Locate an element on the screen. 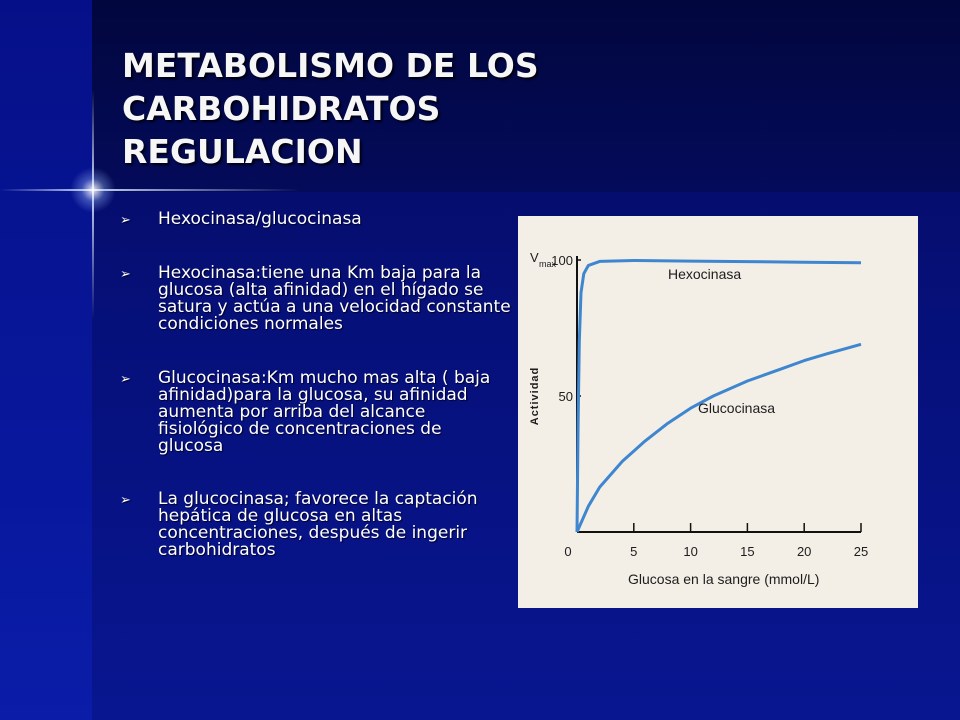 The width and height of the screenshot is (960, 720). y-axis-label: Actividad is located at coordinates (535, 396).